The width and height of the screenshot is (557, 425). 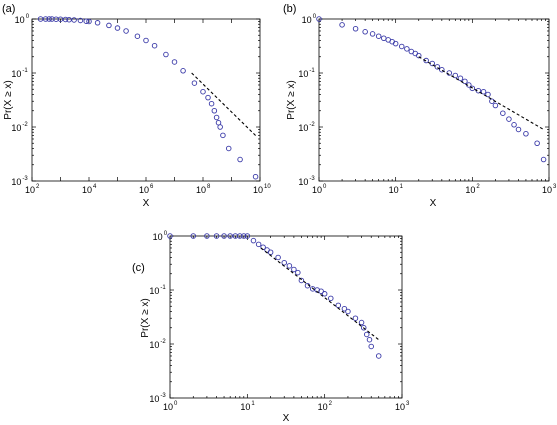 What do you see at coordinates (145, 317) in the screenshot?
I see `y-axis-label-c: Pr(X ≥ x)` at bounding box center [145, 317].